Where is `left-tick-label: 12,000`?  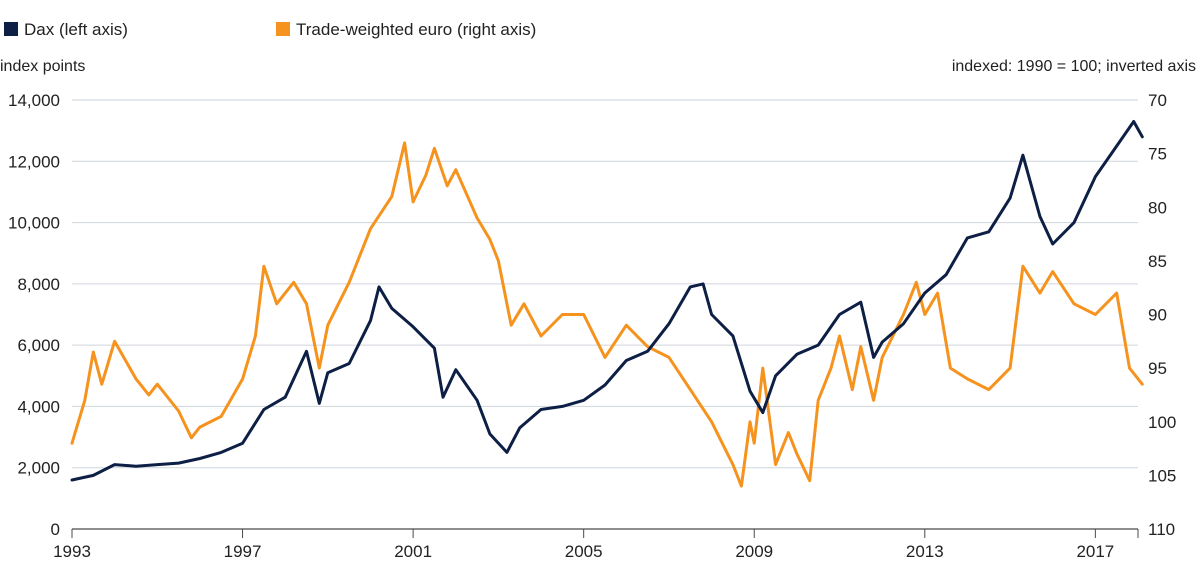 left-tick-label: 12,000 is located at coordinates (34, 161).